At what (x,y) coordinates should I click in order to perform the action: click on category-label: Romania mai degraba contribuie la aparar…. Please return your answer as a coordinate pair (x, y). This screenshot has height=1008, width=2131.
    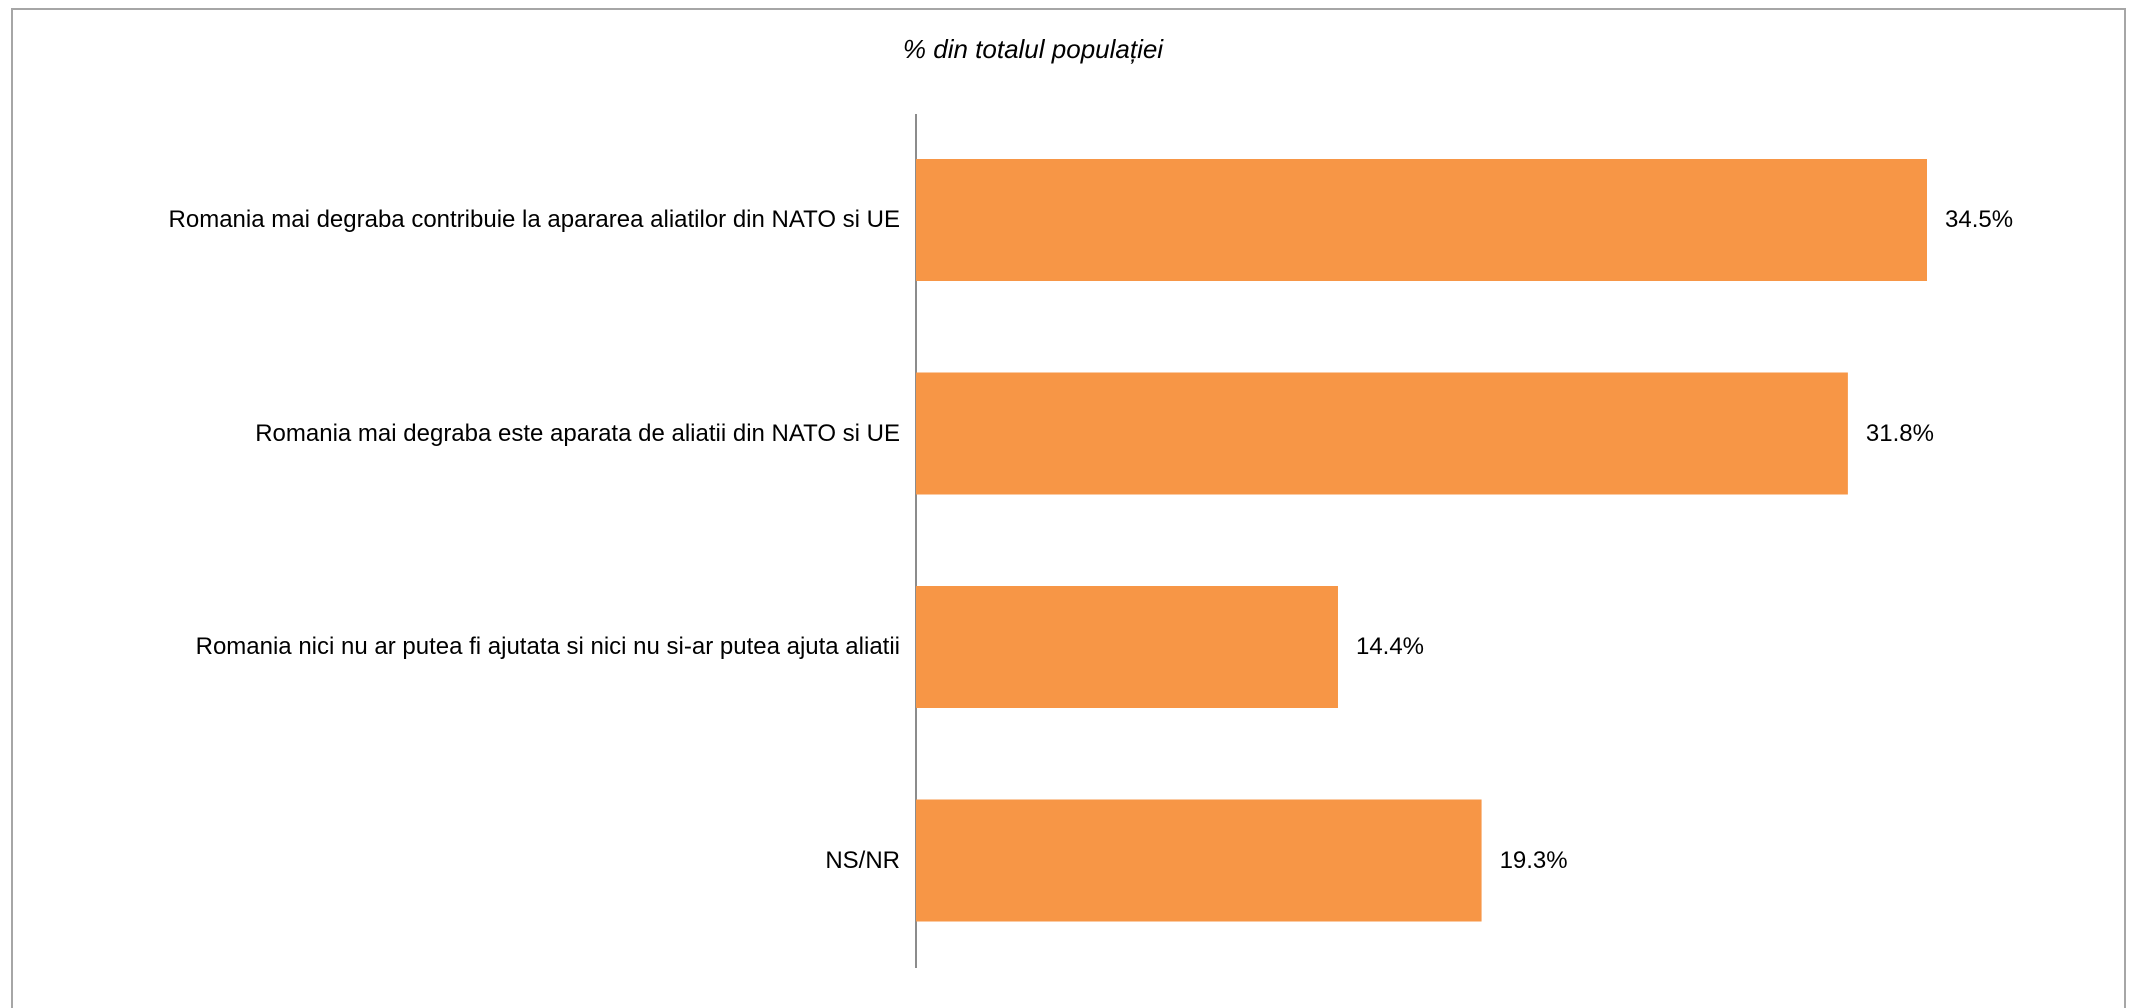
    Looking at the image, I should click on (534, 219).